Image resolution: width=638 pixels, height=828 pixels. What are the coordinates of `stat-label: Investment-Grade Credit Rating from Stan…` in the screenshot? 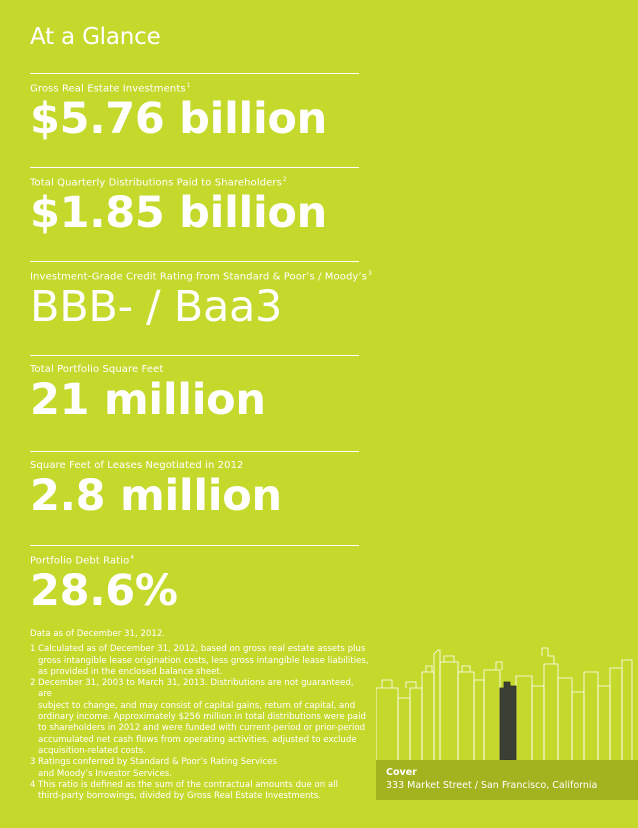 It's located at (201, 276).